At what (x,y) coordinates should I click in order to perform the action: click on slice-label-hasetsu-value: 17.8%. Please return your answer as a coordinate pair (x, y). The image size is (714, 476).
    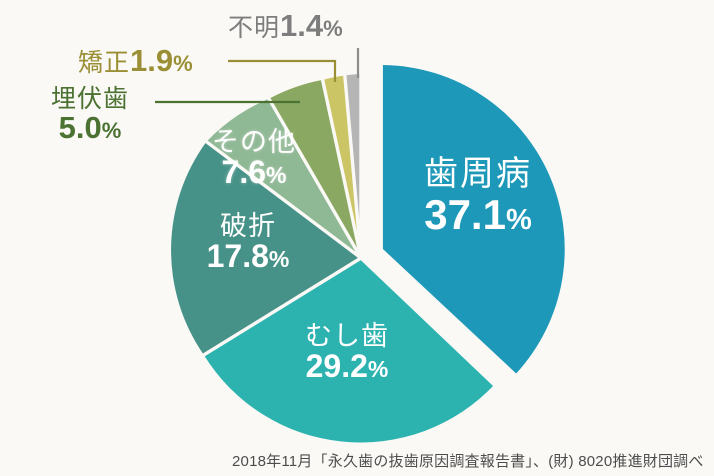
    Looking at the image, I should click on (248, 256).